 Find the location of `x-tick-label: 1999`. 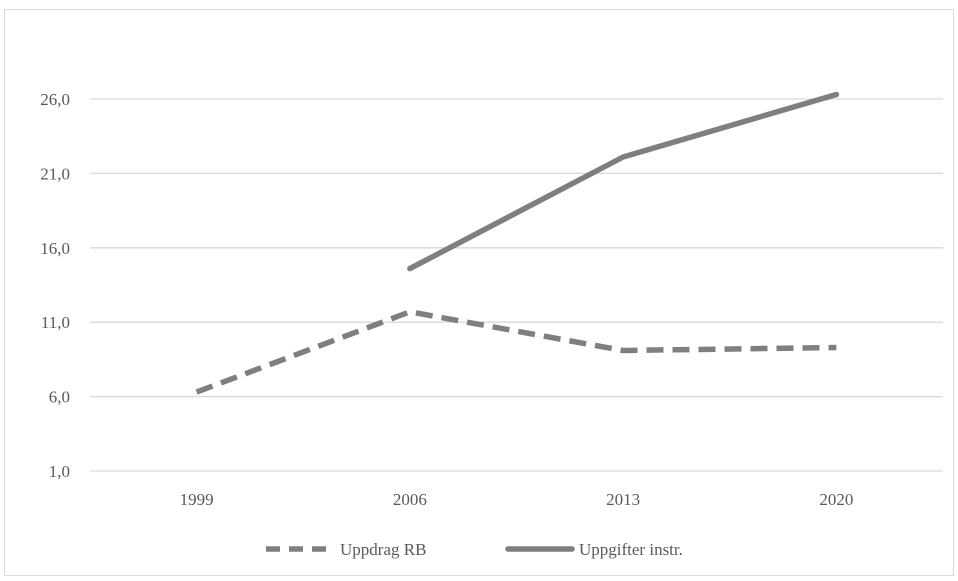

x-tick-label: 1999 is located at coordinates (197, 499).